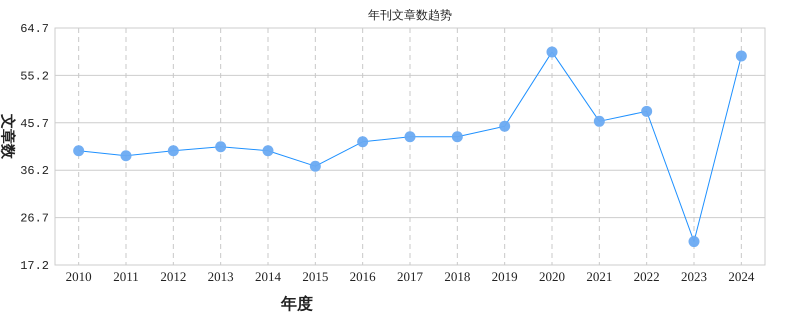 This screenshot has height=330, width=790. I want to click on x-tick-label: 2020, so click(552, 276).